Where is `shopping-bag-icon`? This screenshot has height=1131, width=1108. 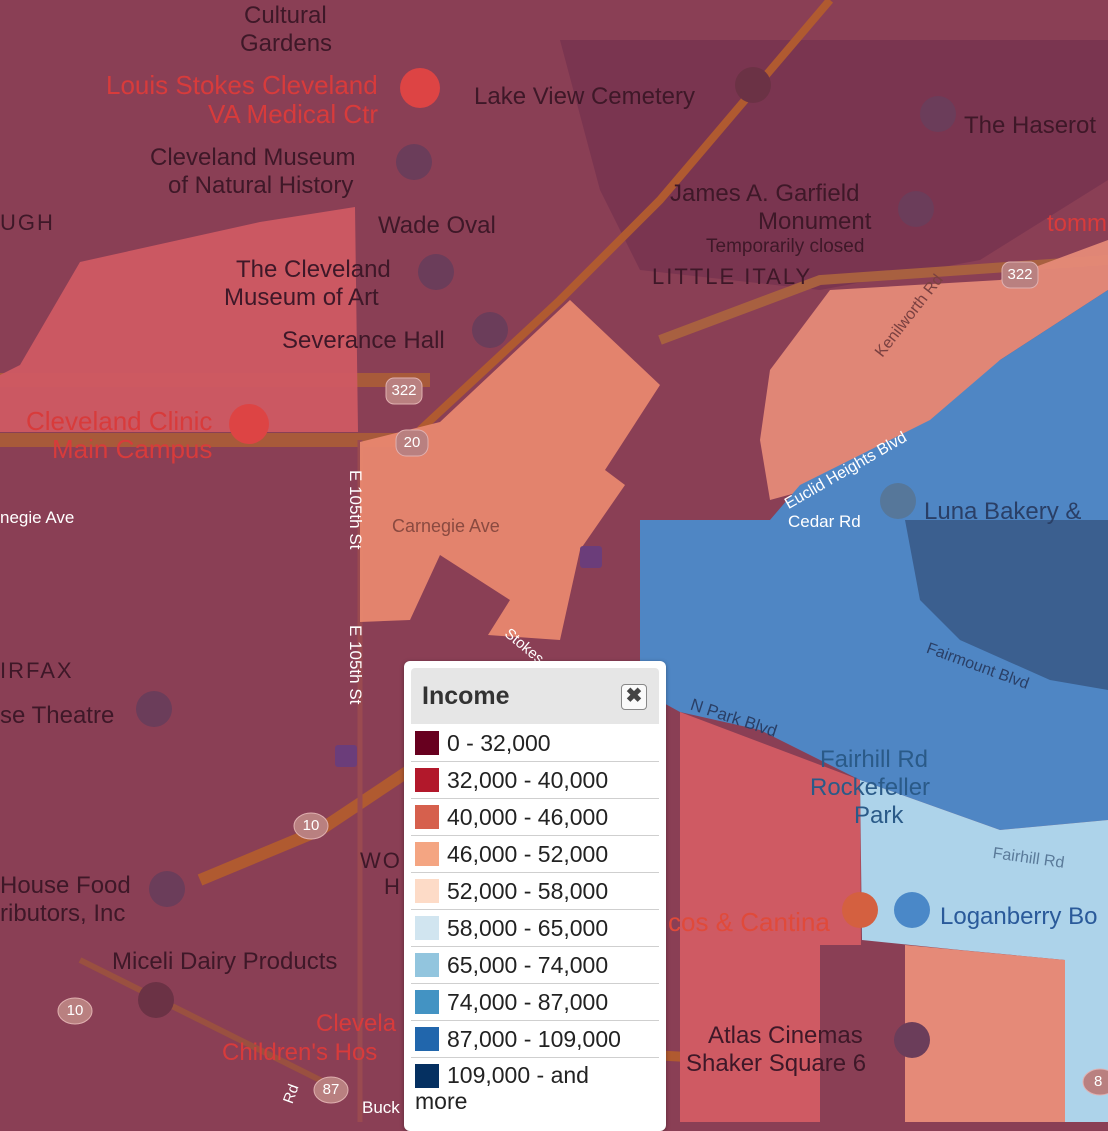 shopping-bag-icon is located at coordinates (912, 910).